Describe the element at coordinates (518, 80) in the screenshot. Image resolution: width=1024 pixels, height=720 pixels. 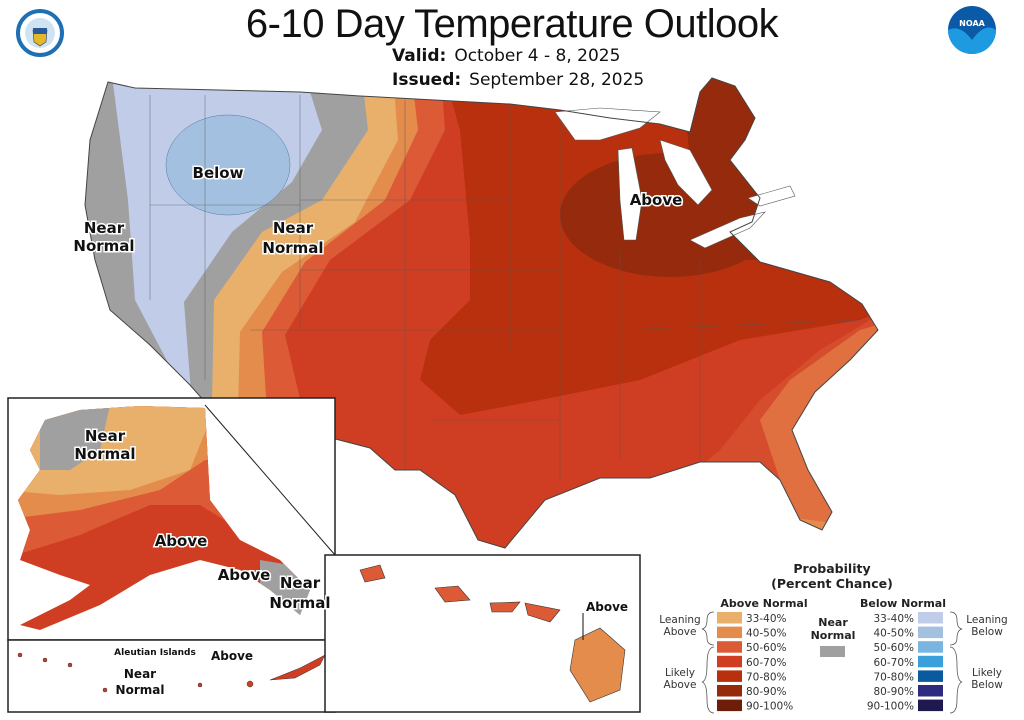
I see `issued-date: Issued: September 28, 2025` at that location.